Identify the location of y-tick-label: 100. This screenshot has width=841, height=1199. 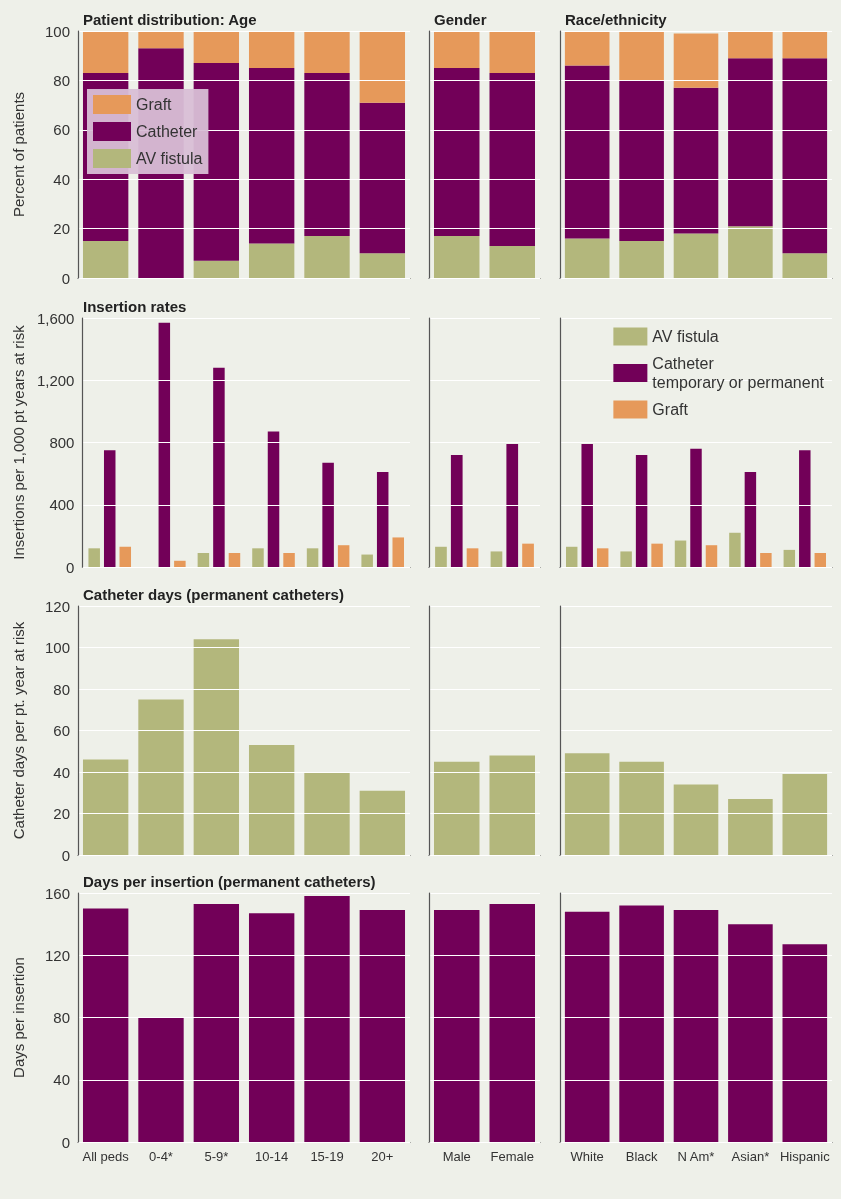
(57, 31).